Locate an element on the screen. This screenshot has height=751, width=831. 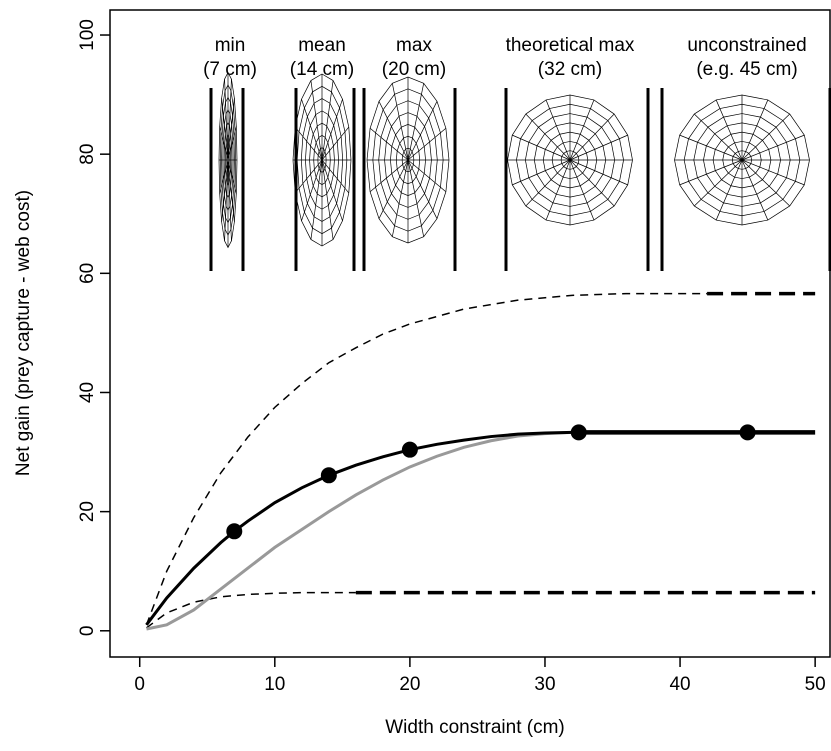
x-axis-label: Width constraint (cm) is located at coordinates (474, 727).